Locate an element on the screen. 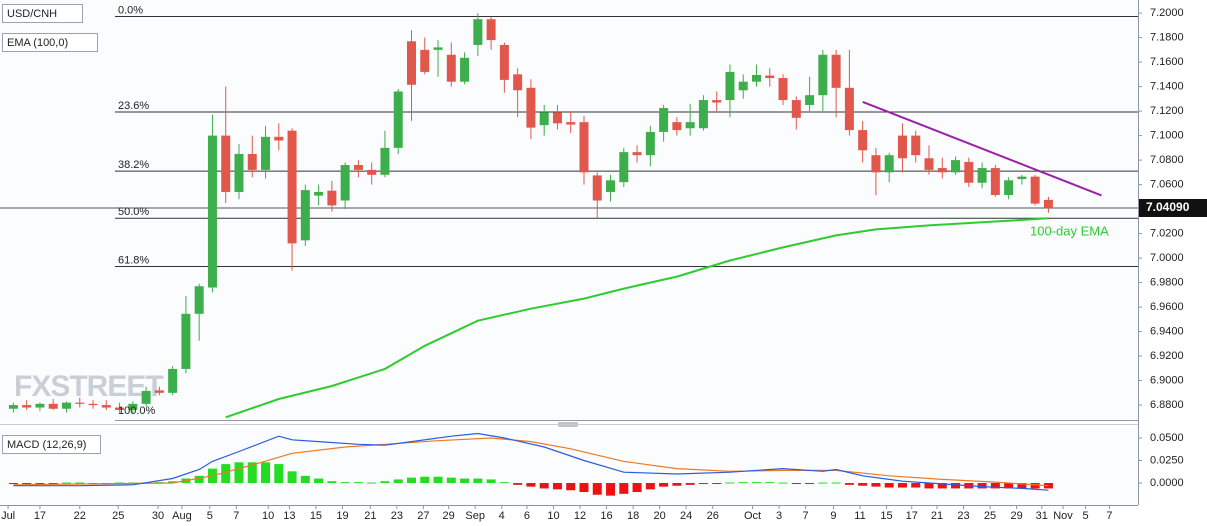 The height and width of the screenshot is (526, 1207). y-tick-label: 0.0250 is located at coordinates (1167, 460).